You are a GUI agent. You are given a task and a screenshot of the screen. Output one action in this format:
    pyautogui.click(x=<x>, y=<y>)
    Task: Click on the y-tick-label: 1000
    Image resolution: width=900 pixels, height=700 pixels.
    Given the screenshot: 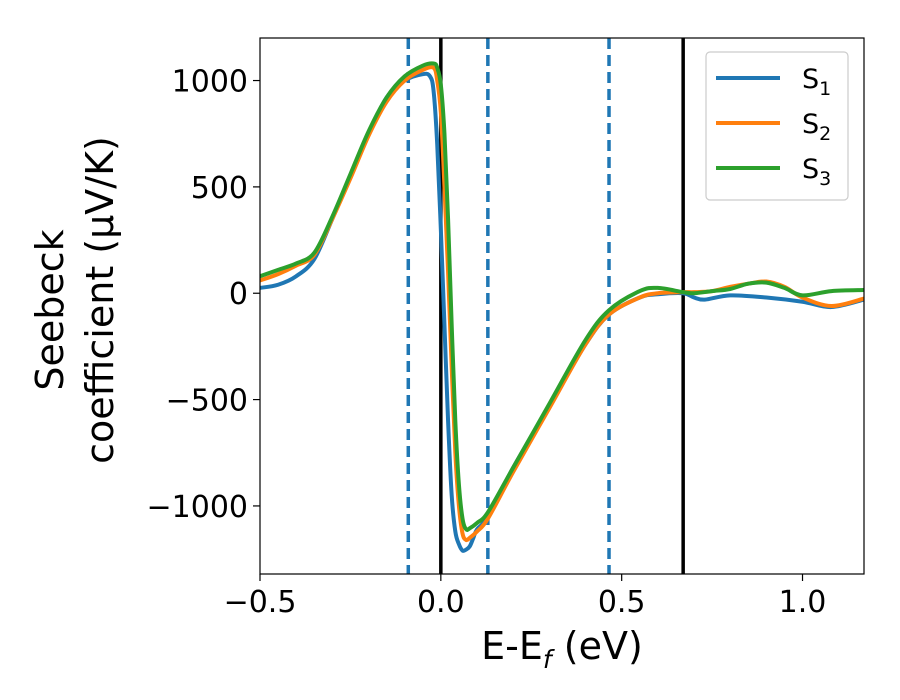 What is the action you would take?
    pyautogui.click(x=210, y=82)
    